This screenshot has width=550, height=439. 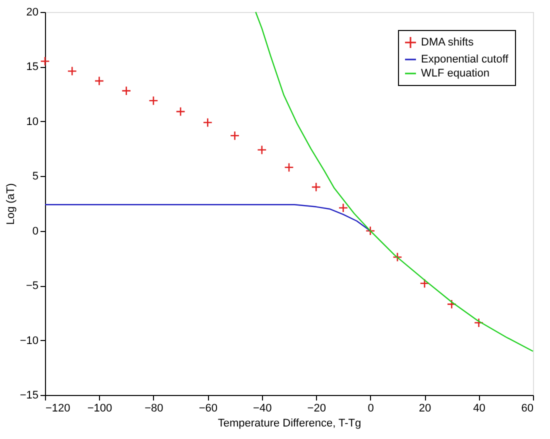 I want to click on x-tick-label: −40, so click(x=262, y=408).